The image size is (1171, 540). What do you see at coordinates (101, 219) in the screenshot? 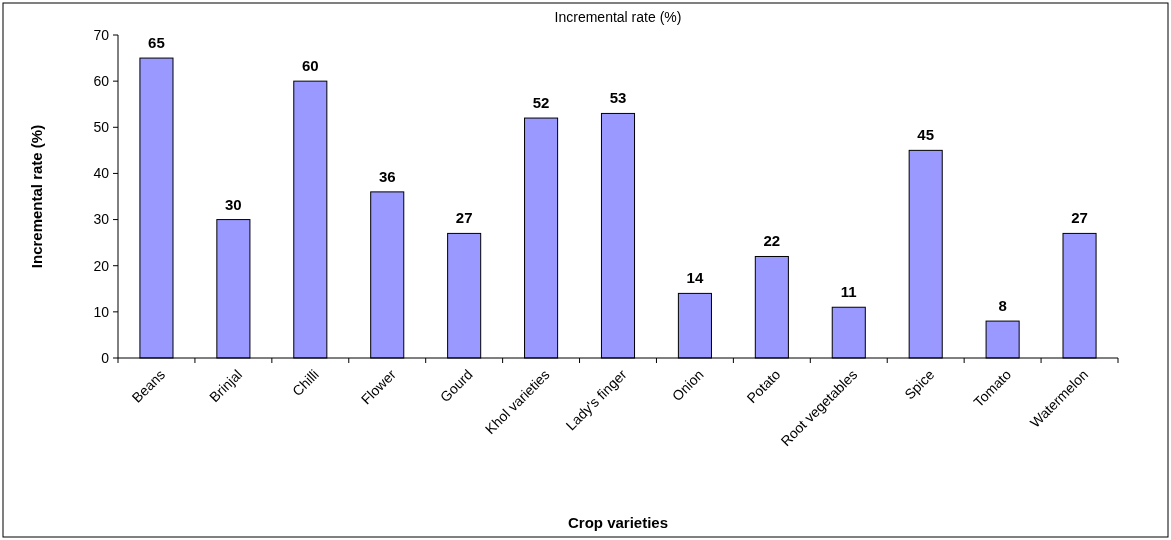
I see `y-tick-label: 30` at bounding box center [101, 219].